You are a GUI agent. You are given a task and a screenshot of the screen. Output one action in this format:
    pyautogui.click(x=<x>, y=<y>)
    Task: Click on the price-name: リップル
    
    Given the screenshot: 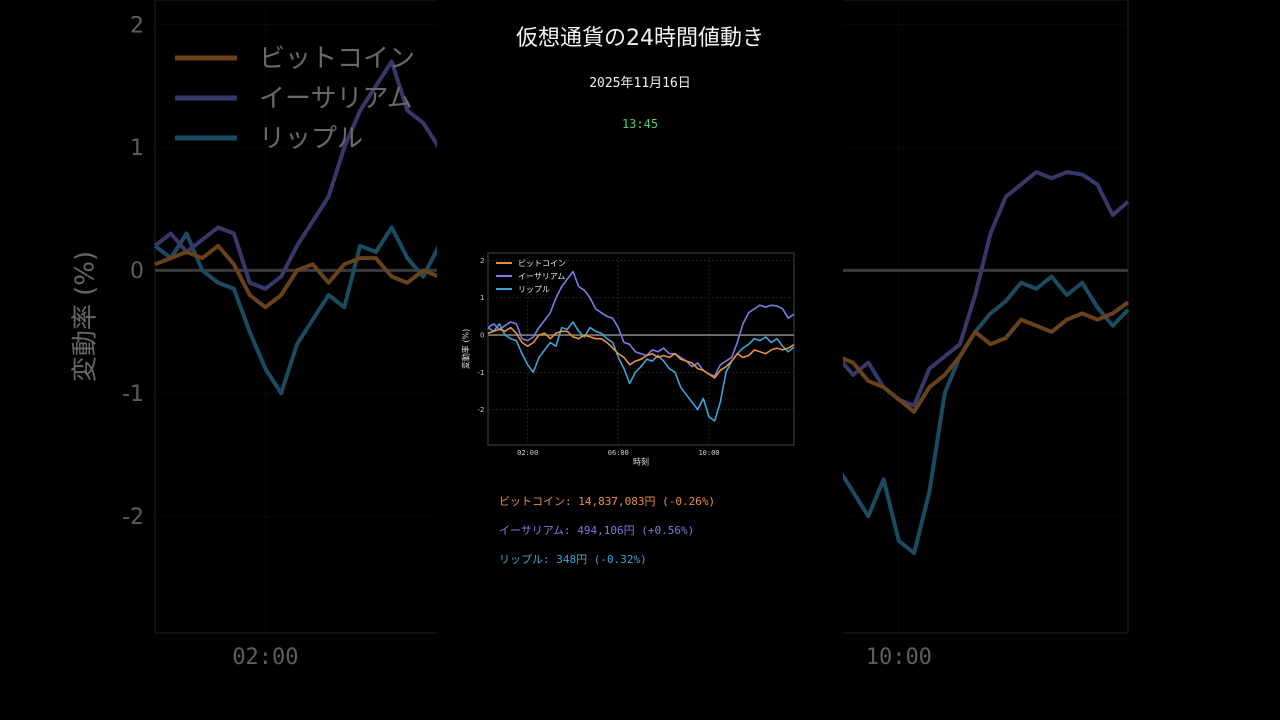 What is the action you would take?
    pyautogui.click(x=521, y=559)
    